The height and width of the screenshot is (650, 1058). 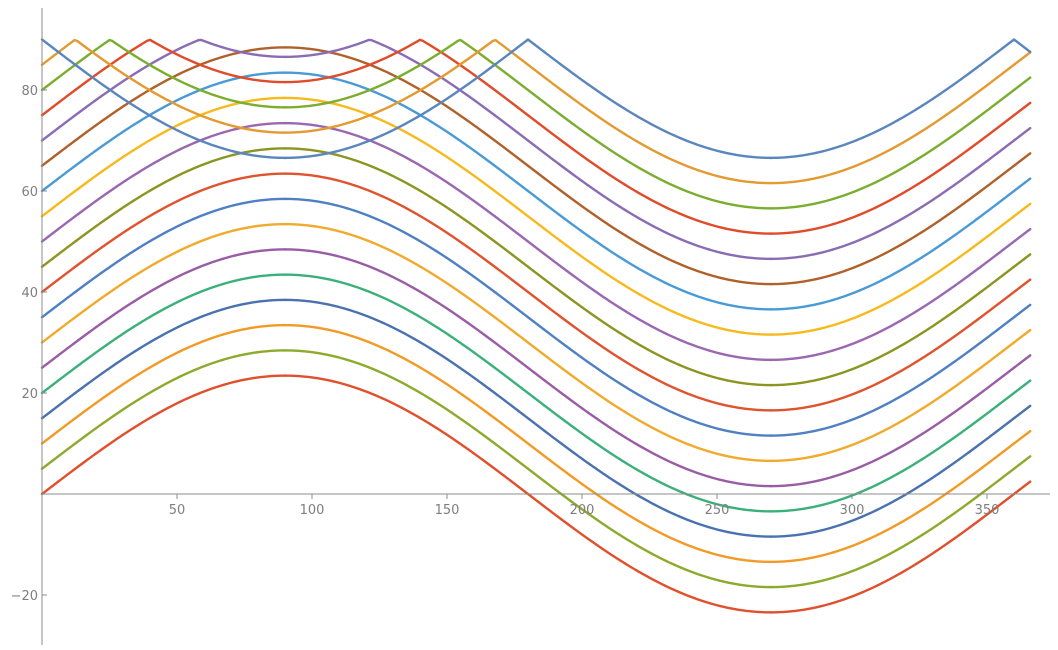 What do you see at coordinates (312, 510) in the screenshot?
I see `x-tick-label: 100` at bounding box center [312, 510].